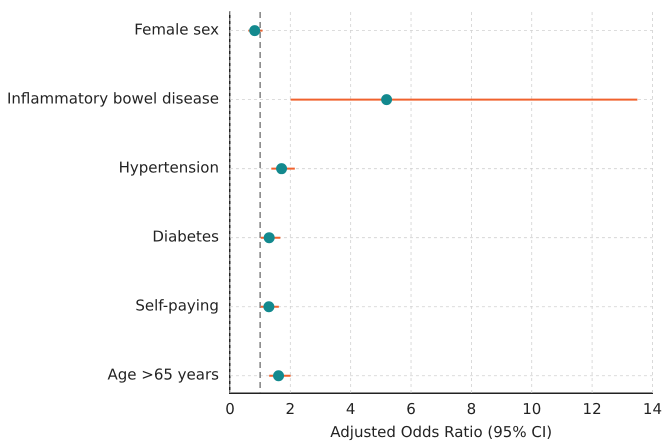 This screenshot has height=446, width=665. I want to click on x-tick-label: 4, so click(351, 409).